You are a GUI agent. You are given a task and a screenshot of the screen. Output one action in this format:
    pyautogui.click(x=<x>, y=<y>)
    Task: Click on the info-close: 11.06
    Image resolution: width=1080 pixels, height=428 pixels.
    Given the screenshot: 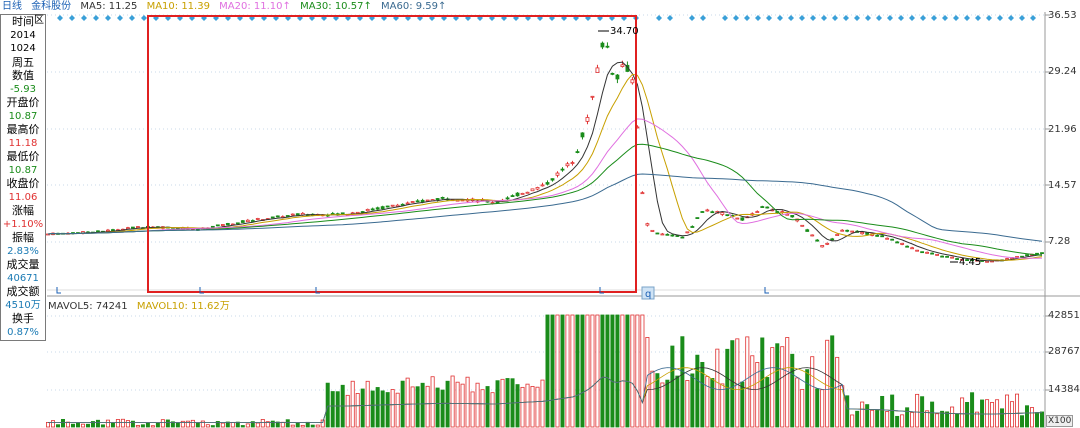 What is the action you would take?
    pyautogui.click(x=23, y=197)
    